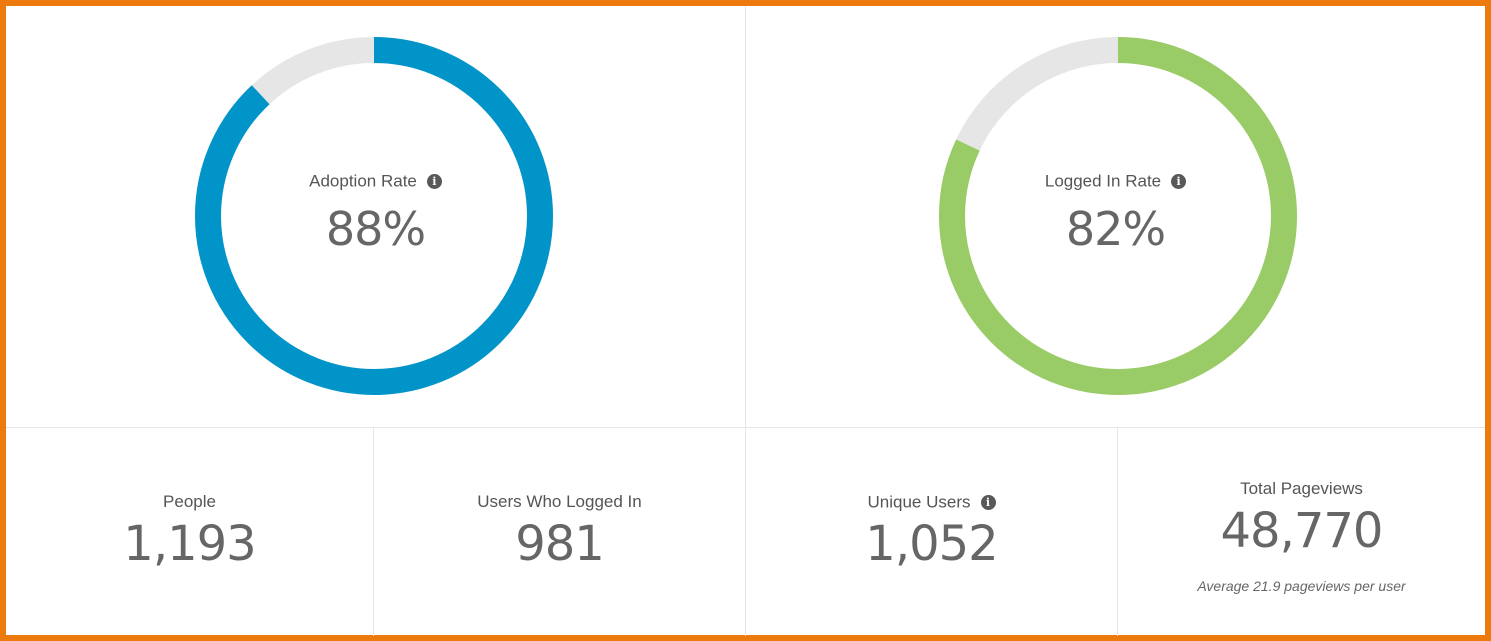  Describe the element at coordinates (1115, 229) in the screenshot. I see `logged-in-rate-value: 82%` at that location.